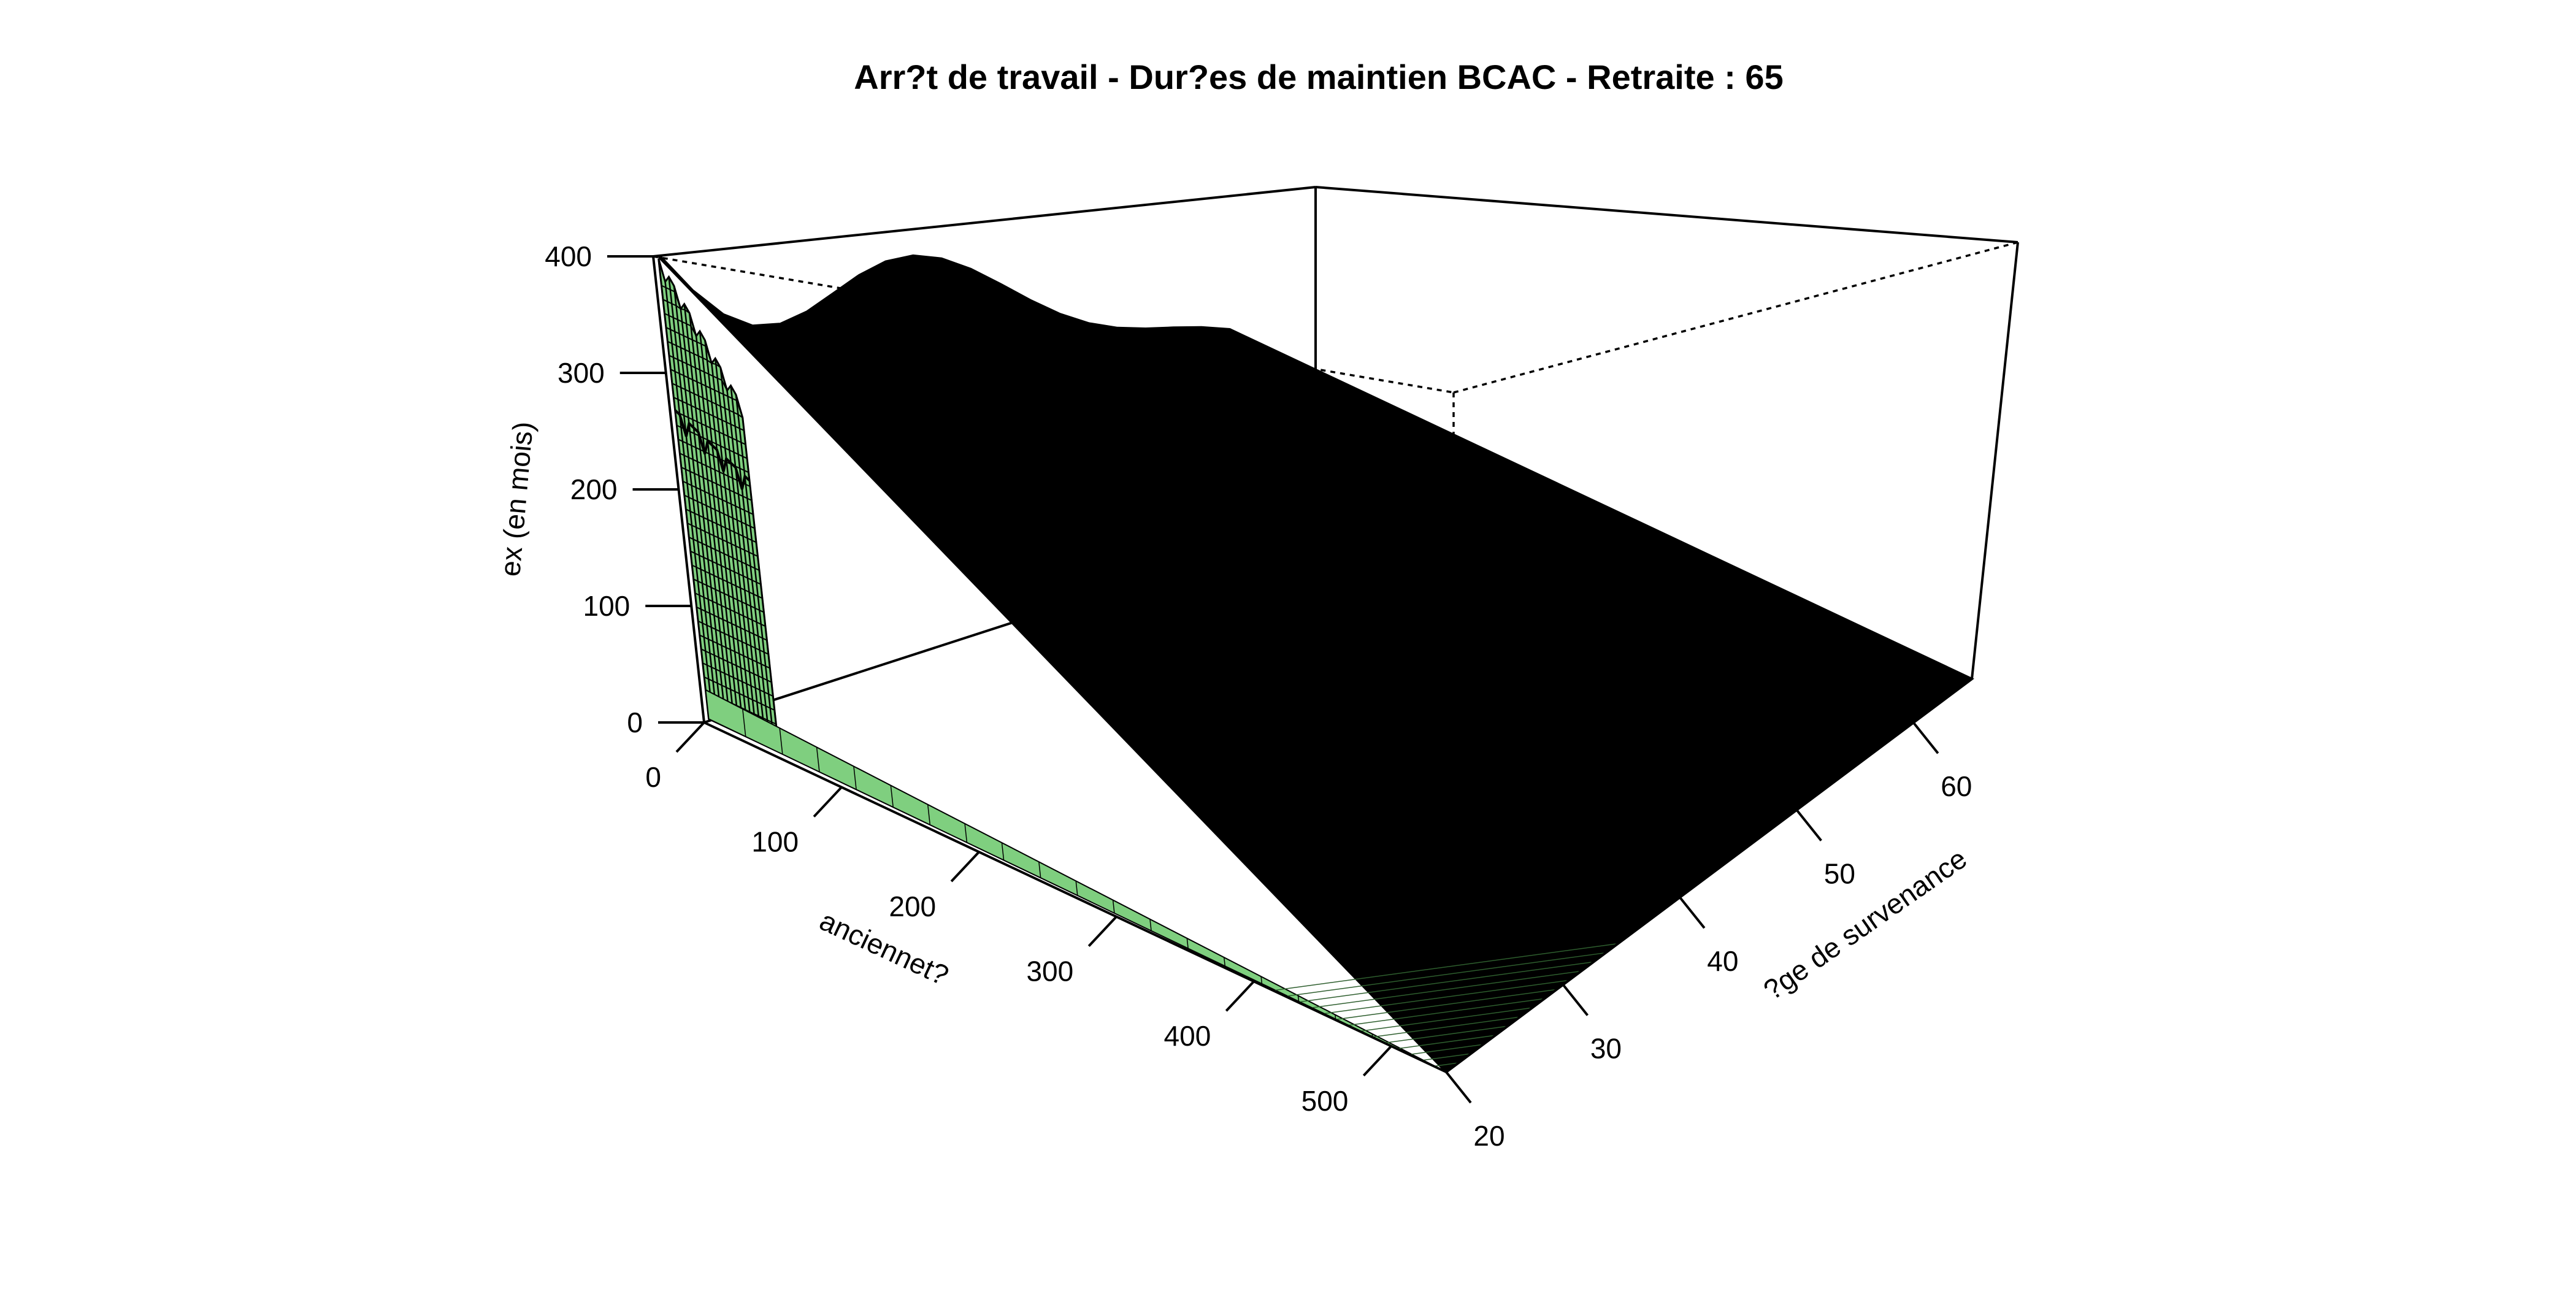 The image size is (2576, 1291). Describe the element at coordinates (568, 256) in the screenshot. I see `z-tick-label: 400` at that location.